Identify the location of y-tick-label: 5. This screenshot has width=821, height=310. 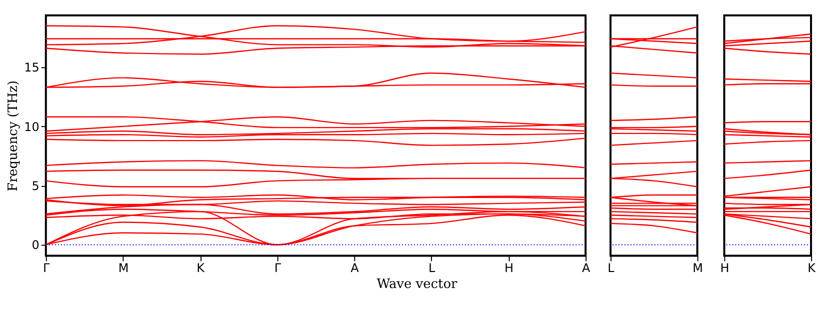
(36, 186).